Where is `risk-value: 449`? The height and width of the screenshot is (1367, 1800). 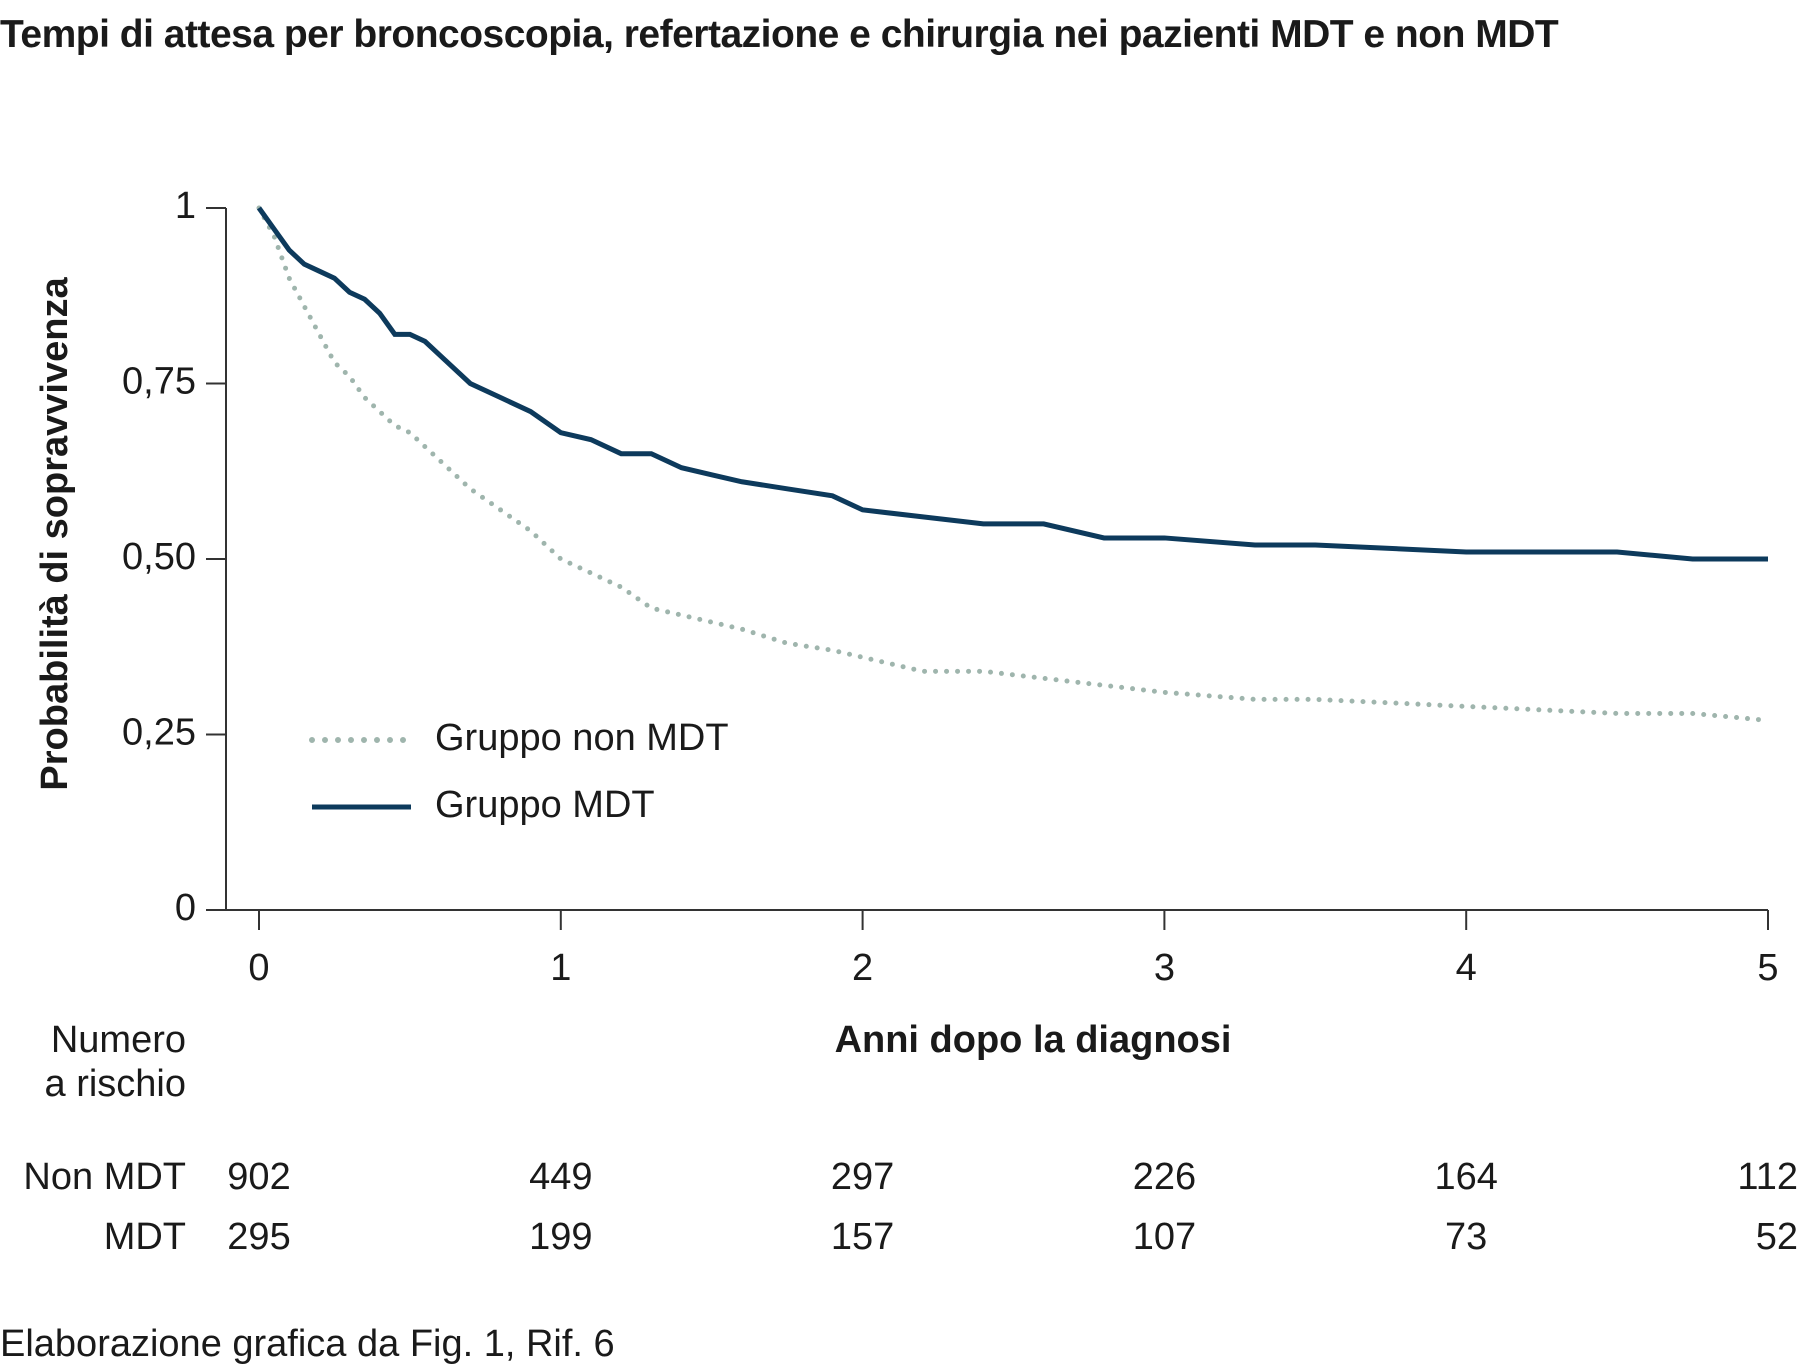 risk-value: 449 is located at coordinates (560, 1177).